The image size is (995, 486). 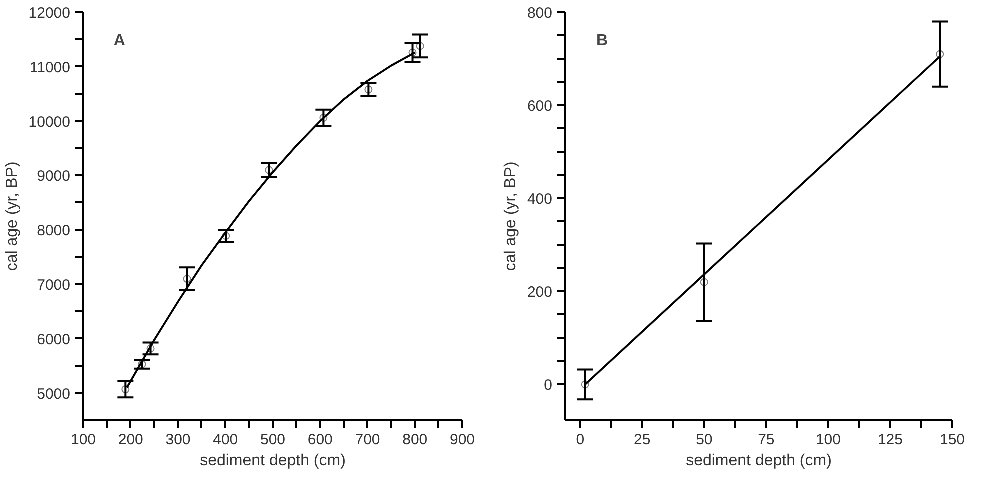 I want to click on y-tick-label: 11000, so click(x=50, y=67).